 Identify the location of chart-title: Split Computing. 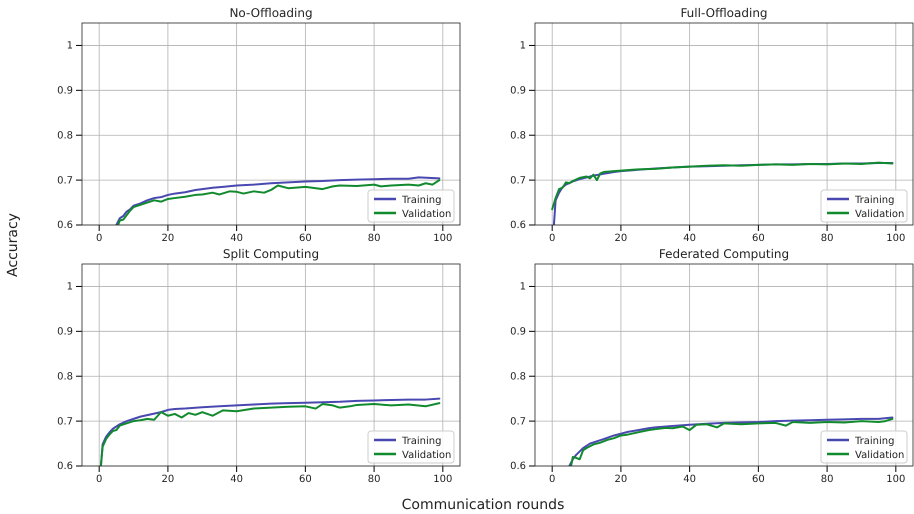
(271, 254).